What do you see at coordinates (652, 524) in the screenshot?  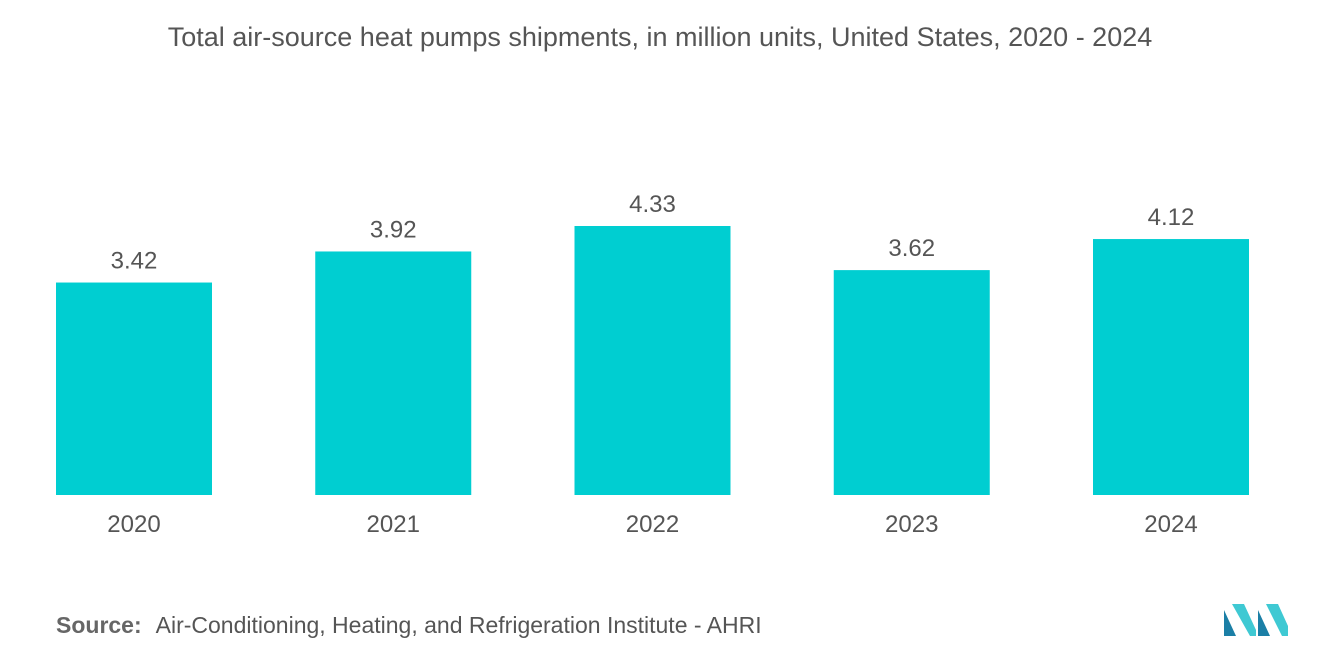 I see `x-tick-label-2022: 2022` at bounding box center [652, 524].